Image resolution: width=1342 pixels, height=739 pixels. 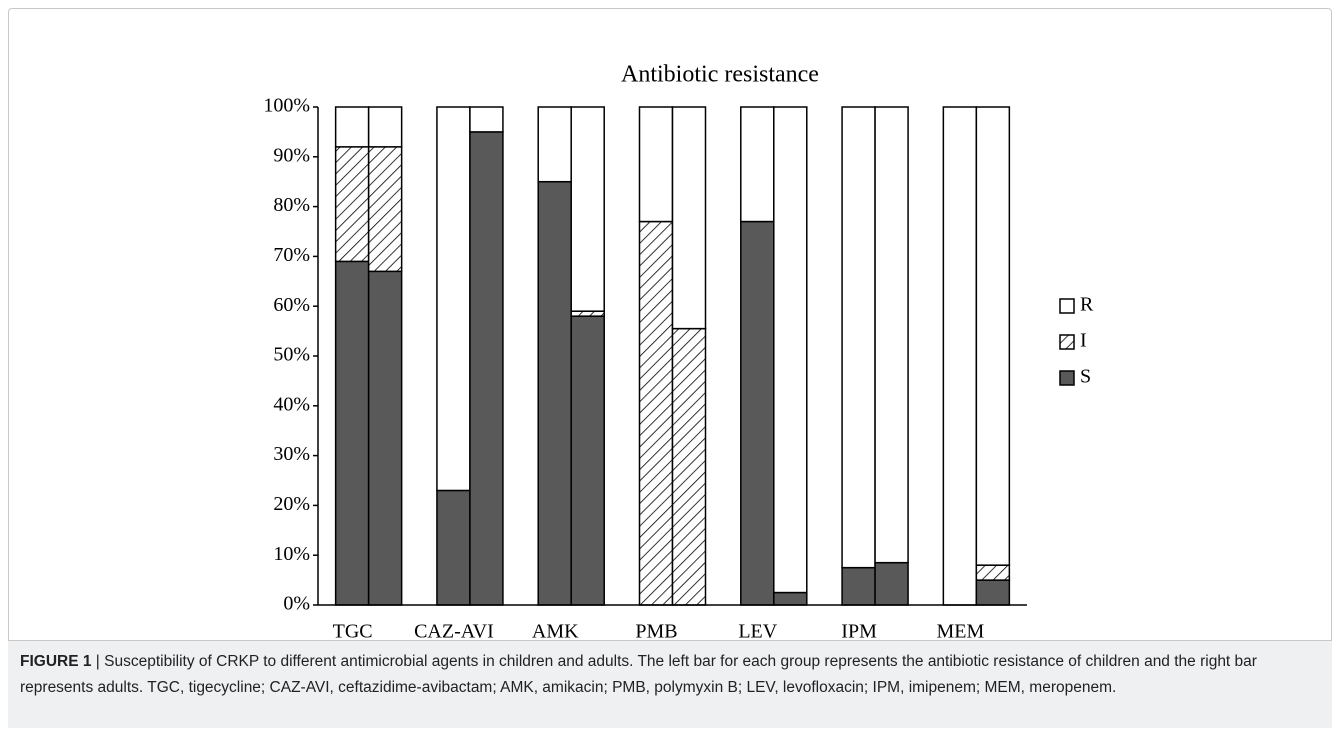 What do you see at coordinates (656, 630) in the screenshot?
I see `x-tick-label: PMB` at bounding box center [656, 630].